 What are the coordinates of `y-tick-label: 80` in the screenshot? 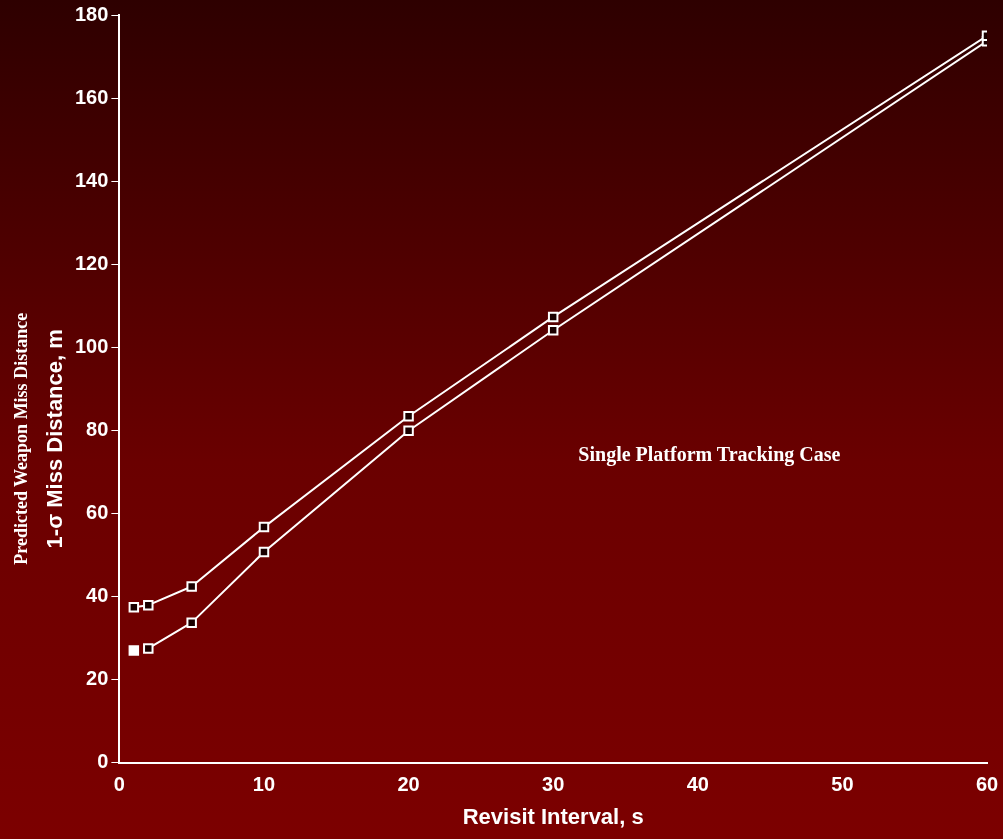 It's located at (97, 428).